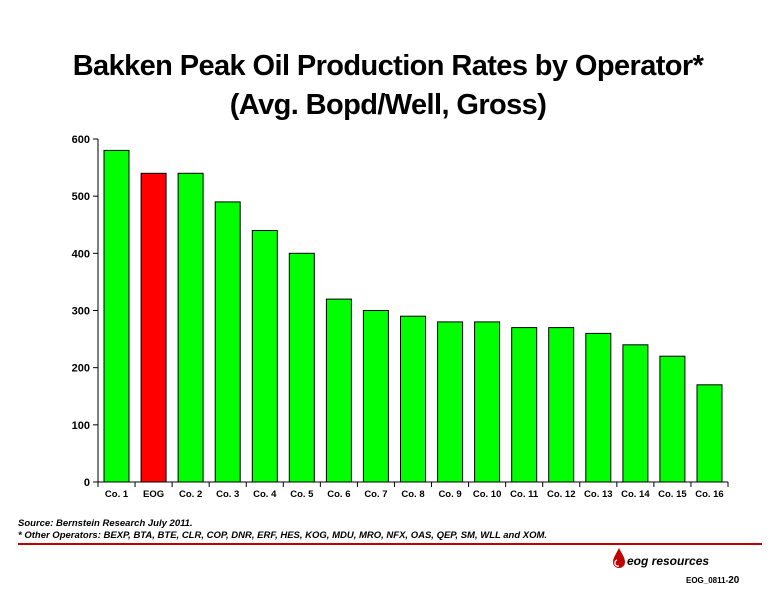 The height and width of the screenshot is (600, 776). Describe the element at coordinates (707, 580) in the screenshot. I see `slide-code: EOG_0811-` at that location.